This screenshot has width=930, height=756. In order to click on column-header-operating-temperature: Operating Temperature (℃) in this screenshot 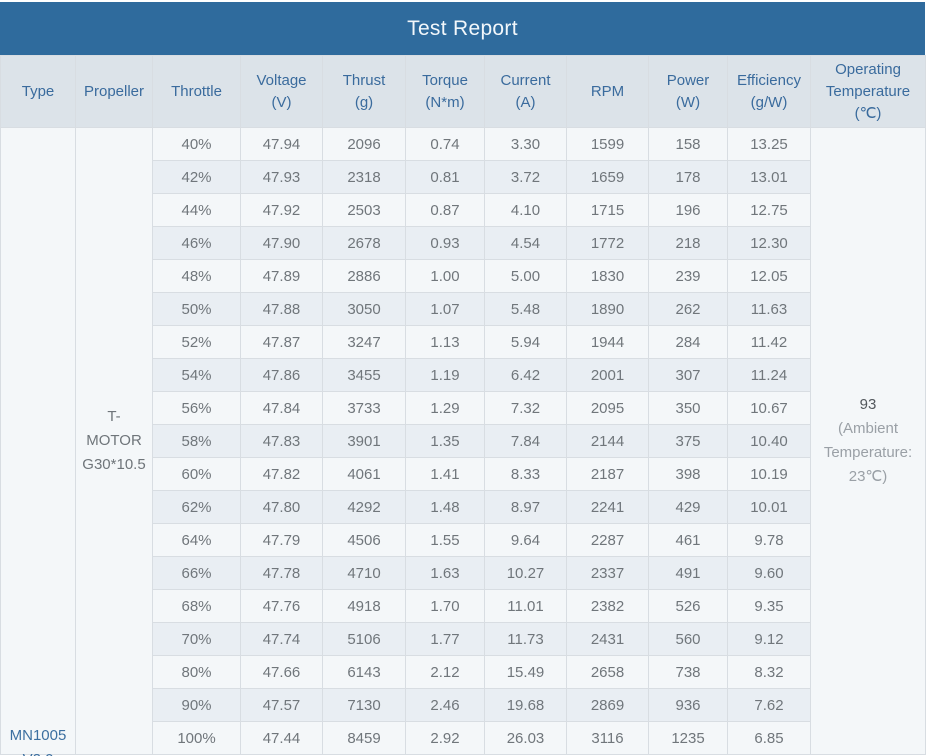, I will do `click(868, 91)`.